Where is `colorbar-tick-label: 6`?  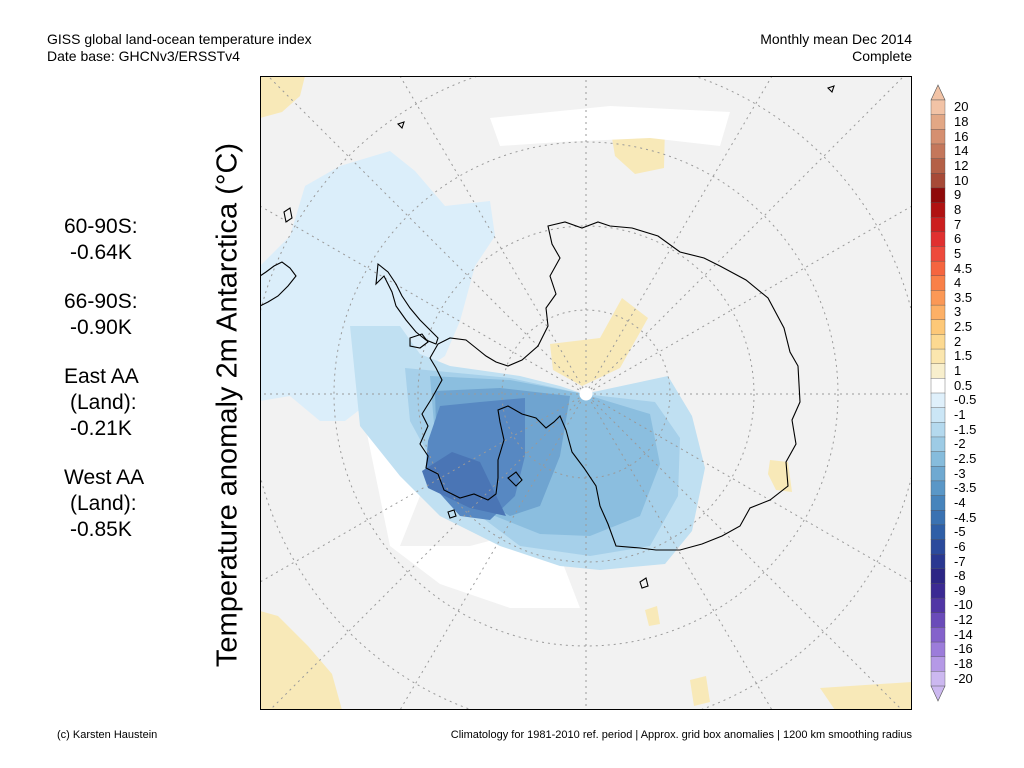
colorbar-tick-label: 6 is located at coordinates (958, 239).